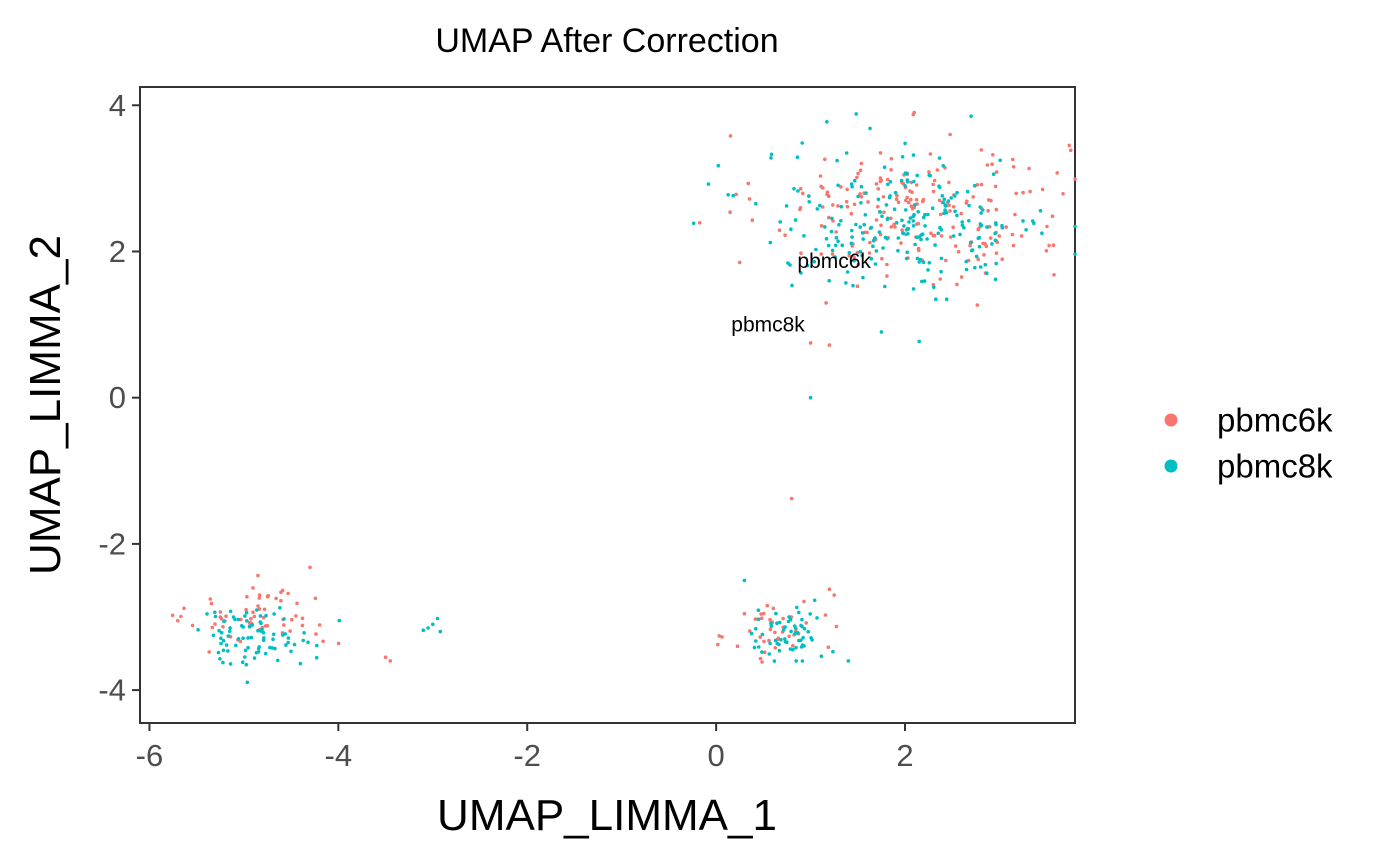  I want to click on chart-title: UMAP After Correction, so click(606, 41).